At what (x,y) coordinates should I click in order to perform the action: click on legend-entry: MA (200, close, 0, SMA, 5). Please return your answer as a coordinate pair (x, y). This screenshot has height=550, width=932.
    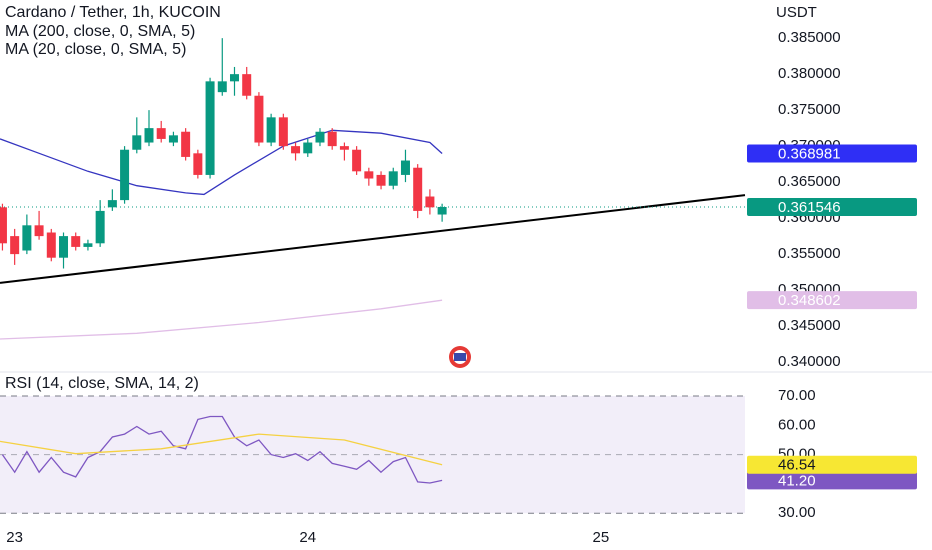
    Looking at the image, I should click on (100, 31).